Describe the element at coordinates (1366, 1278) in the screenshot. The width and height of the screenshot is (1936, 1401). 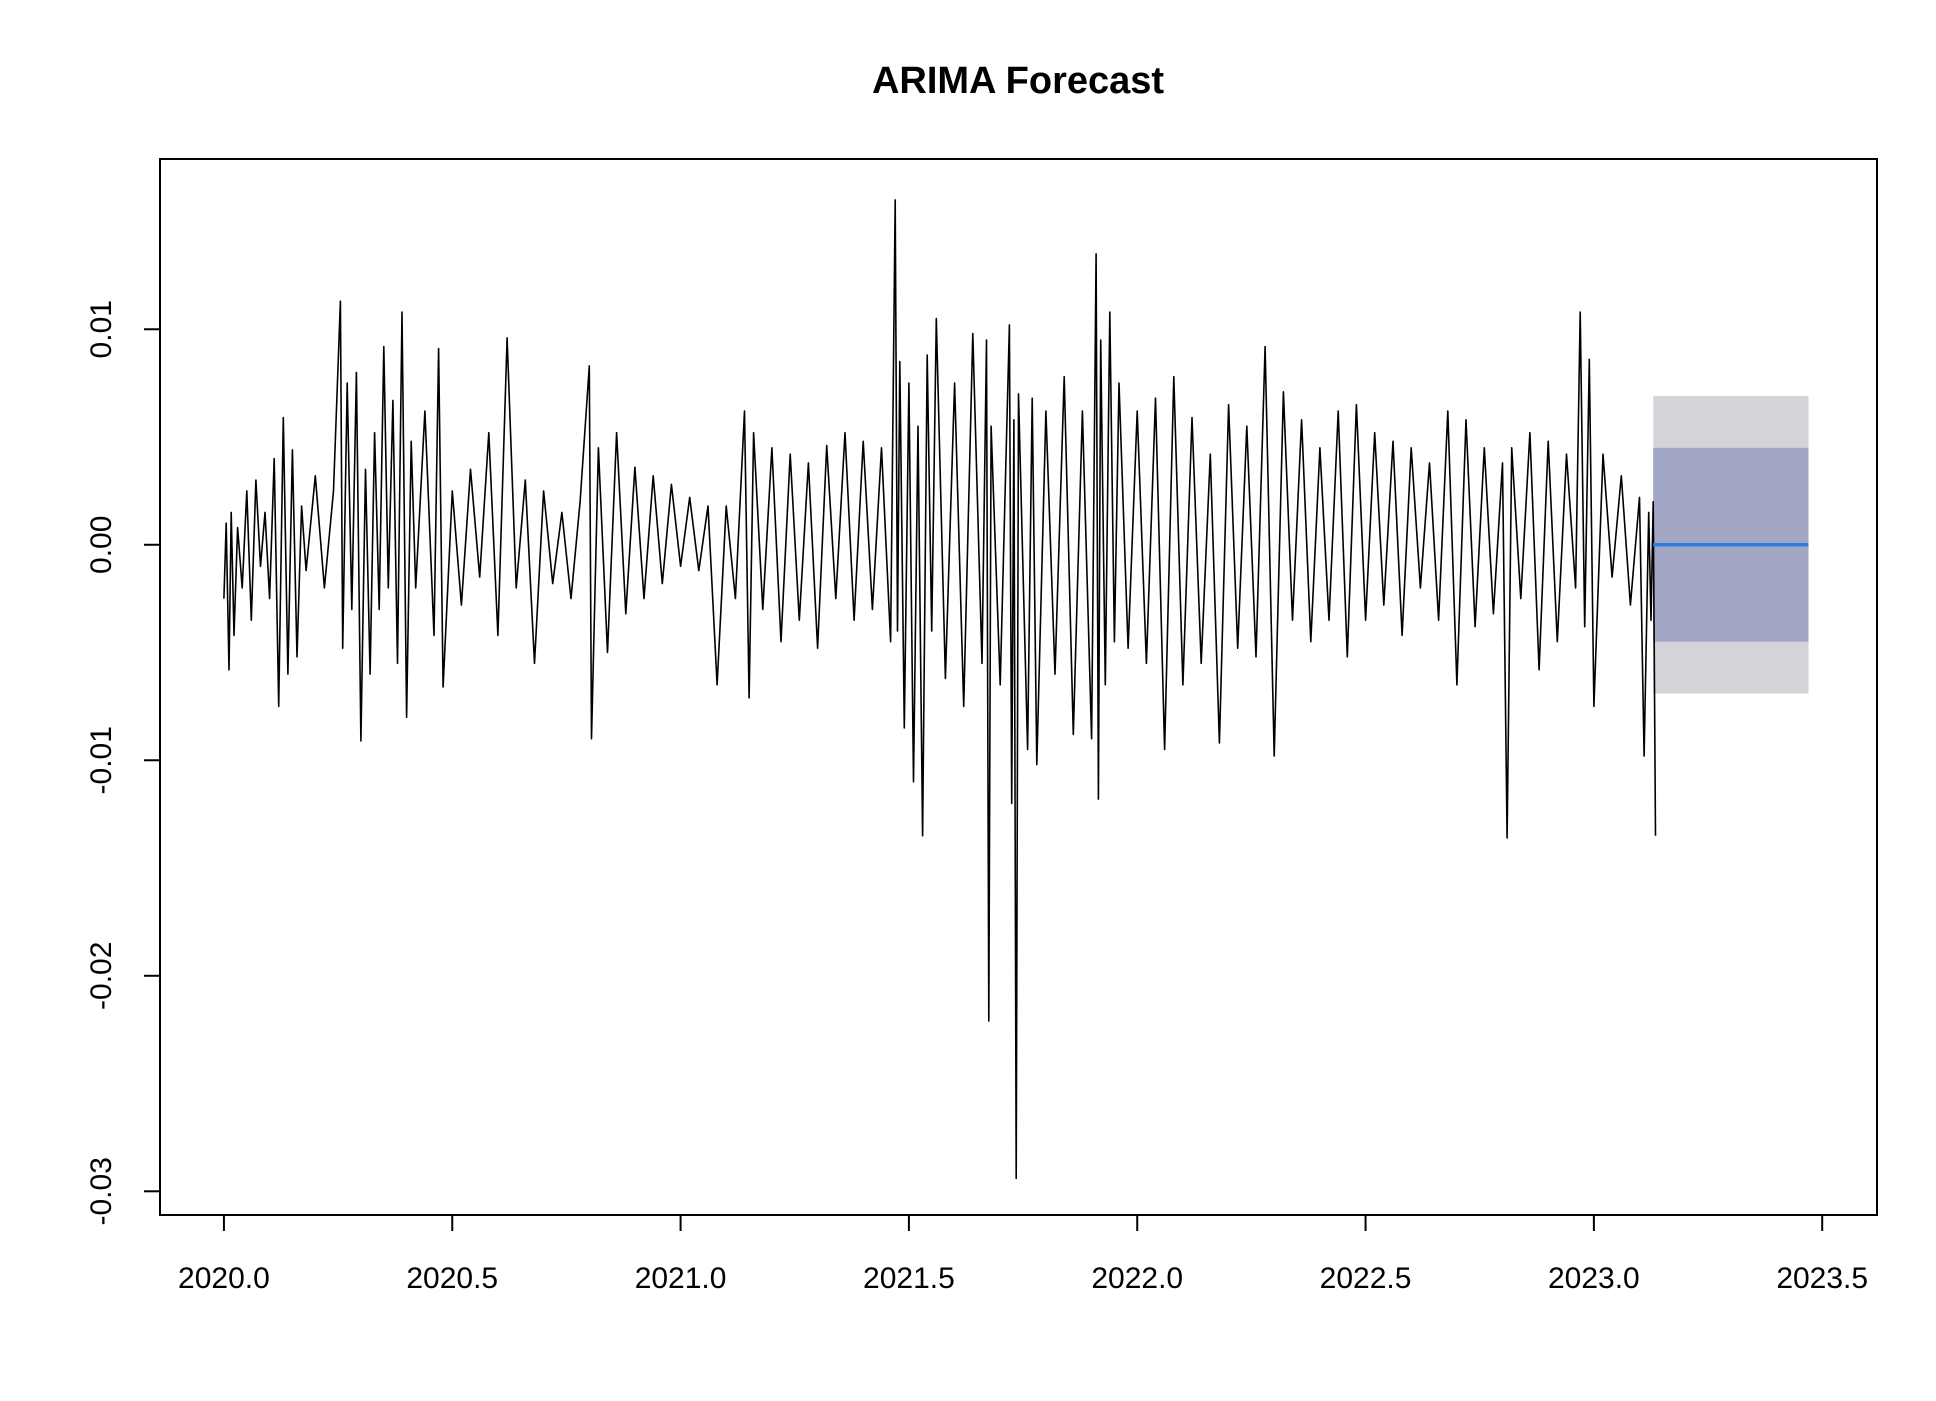
I see `x-tick-label: 2022.5` at that location.